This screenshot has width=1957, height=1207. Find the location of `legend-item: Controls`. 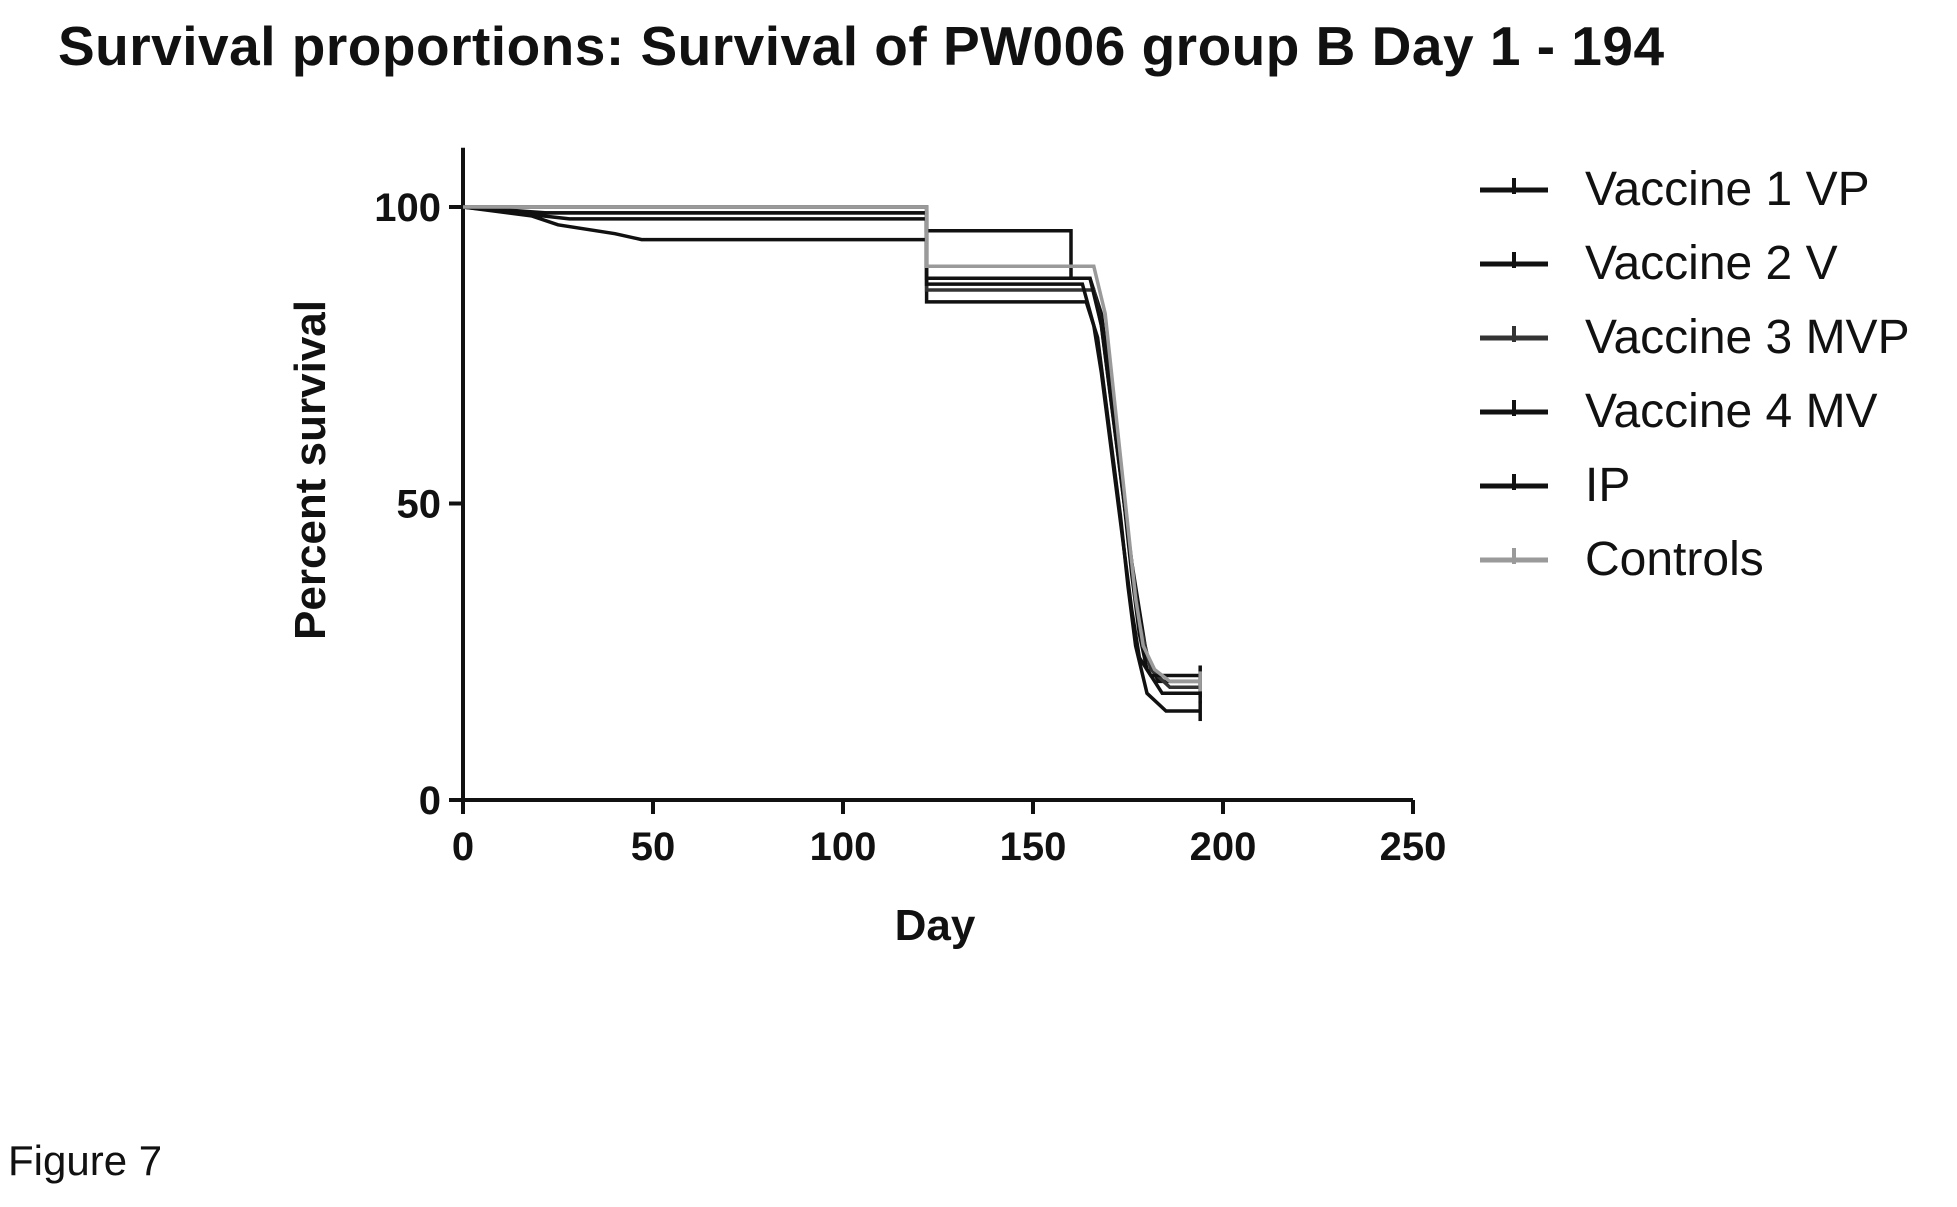

legend-item: Controls is located at coordinates (1622, 559).